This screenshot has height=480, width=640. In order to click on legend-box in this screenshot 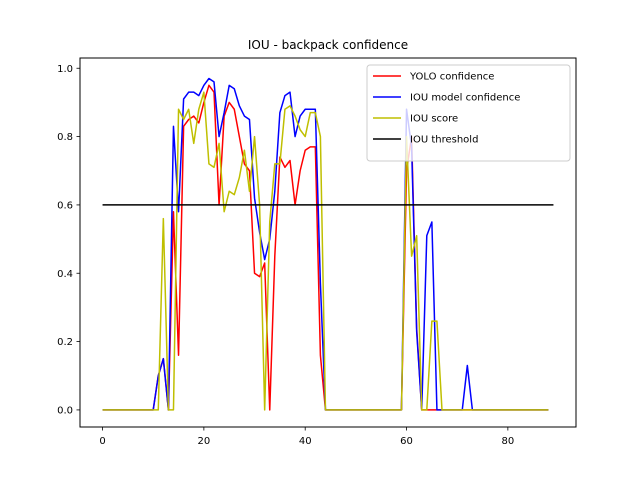, I will do `click(468, 113)`.